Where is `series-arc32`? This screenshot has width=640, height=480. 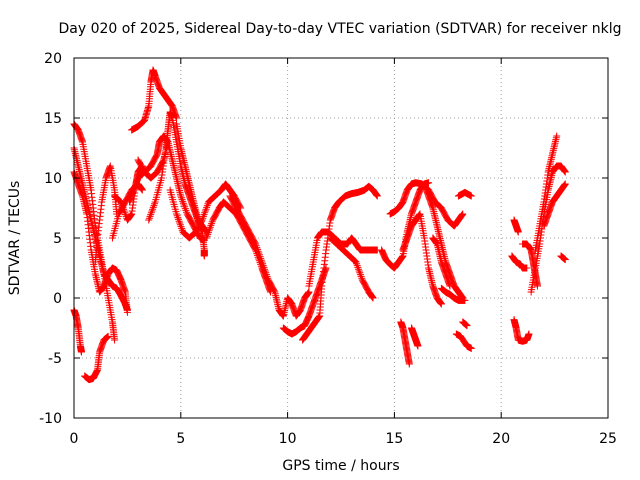 series-arc32 is located at coordinates (465, 324).